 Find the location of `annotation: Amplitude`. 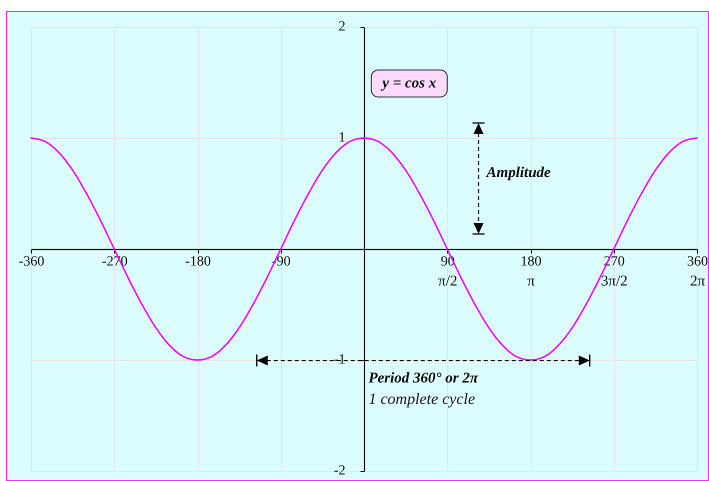

annotation: Amplitude is located at coordinates (519, 172).